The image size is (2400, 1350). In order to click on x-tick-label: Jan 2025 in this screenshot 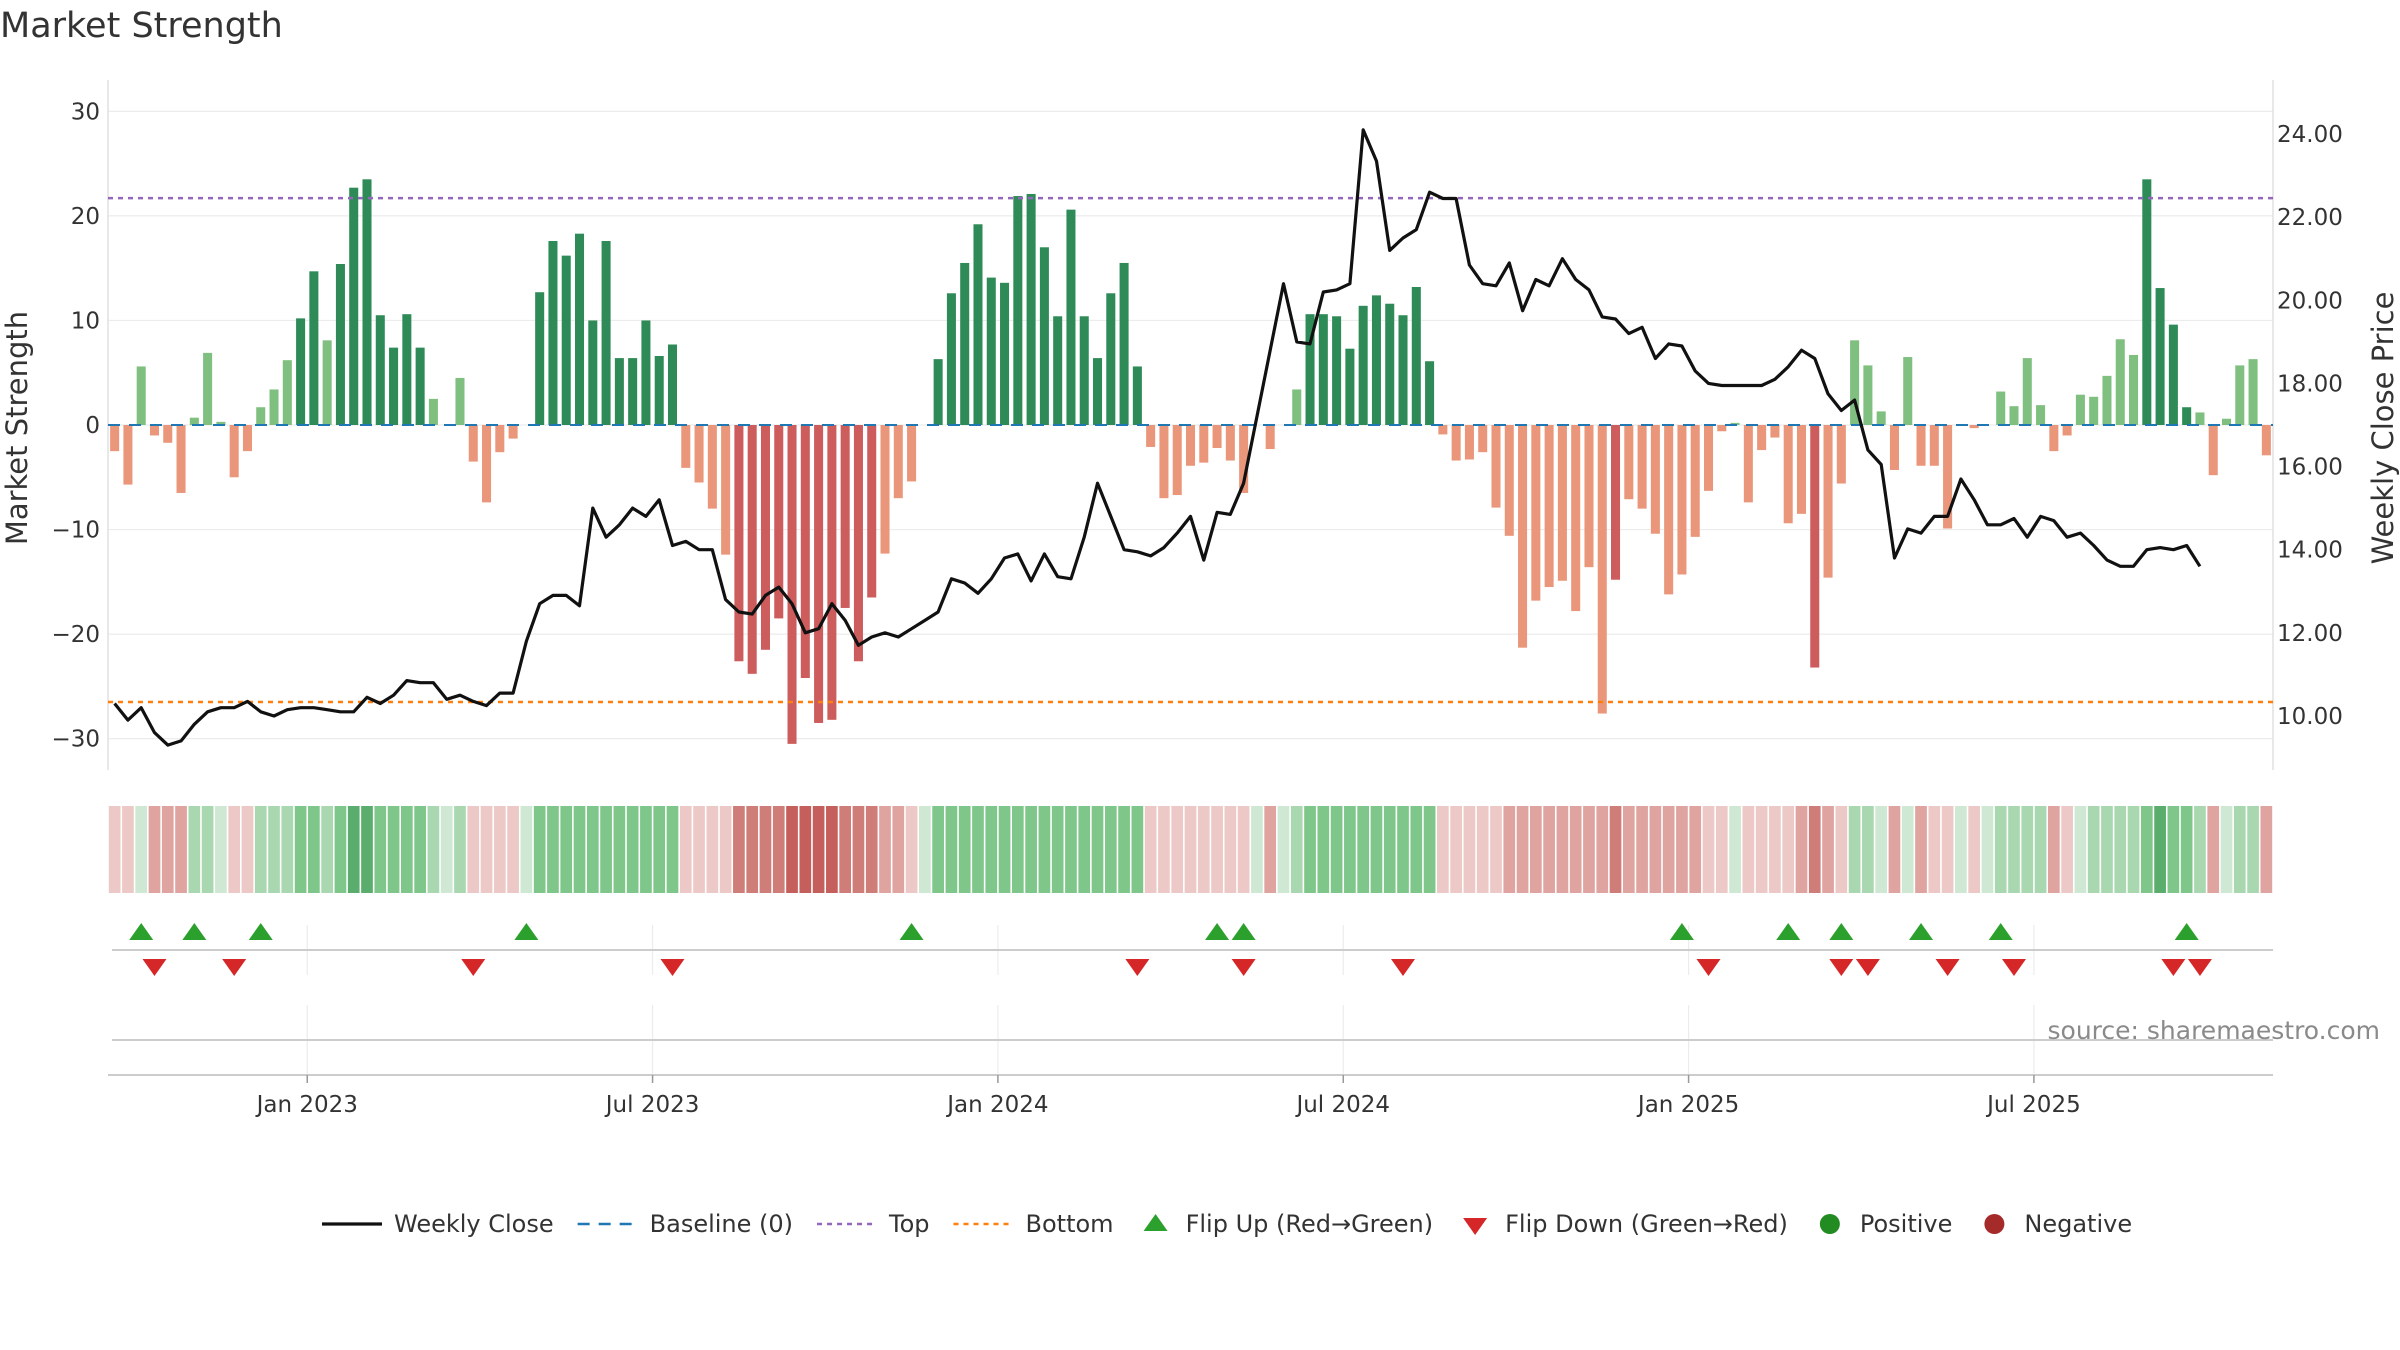, I will do `click(1687, 1105)`.